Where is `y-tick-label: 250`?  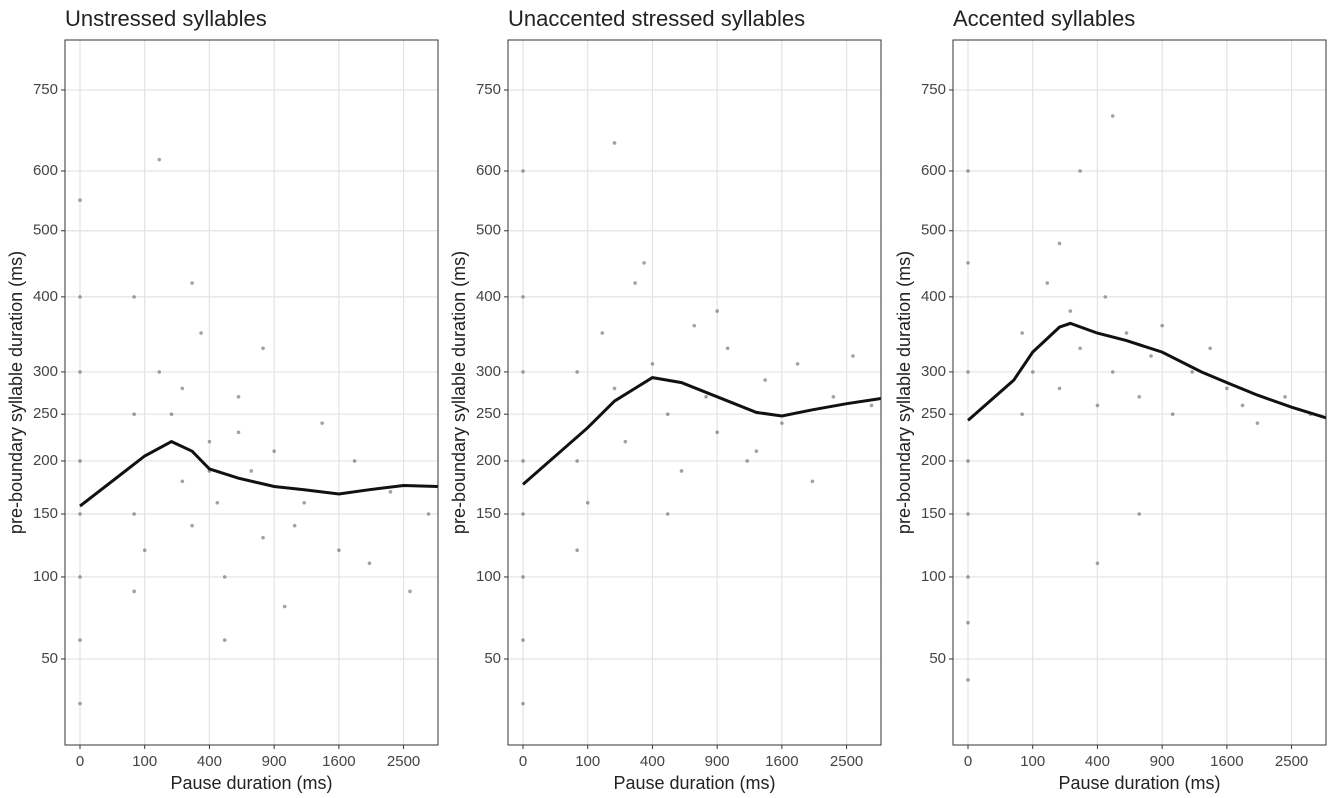
y-tick-label: 250 is located at coordinates (933, 413).